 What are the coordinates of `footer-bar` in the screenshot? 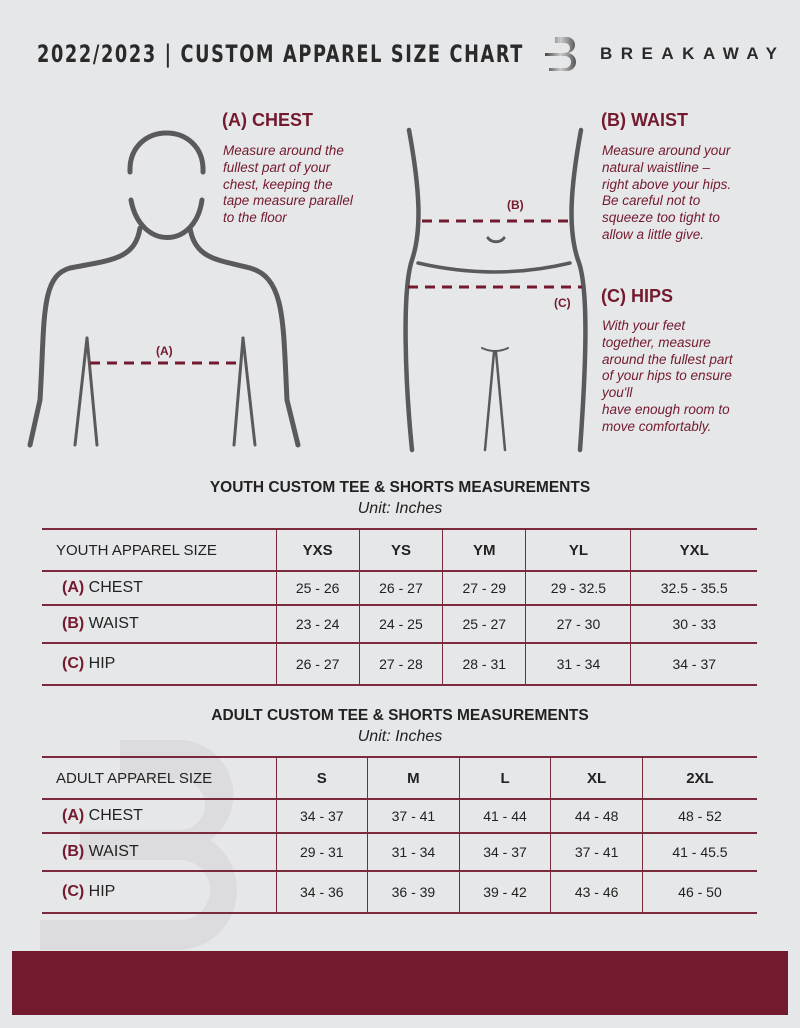 It's located at (400, 983).